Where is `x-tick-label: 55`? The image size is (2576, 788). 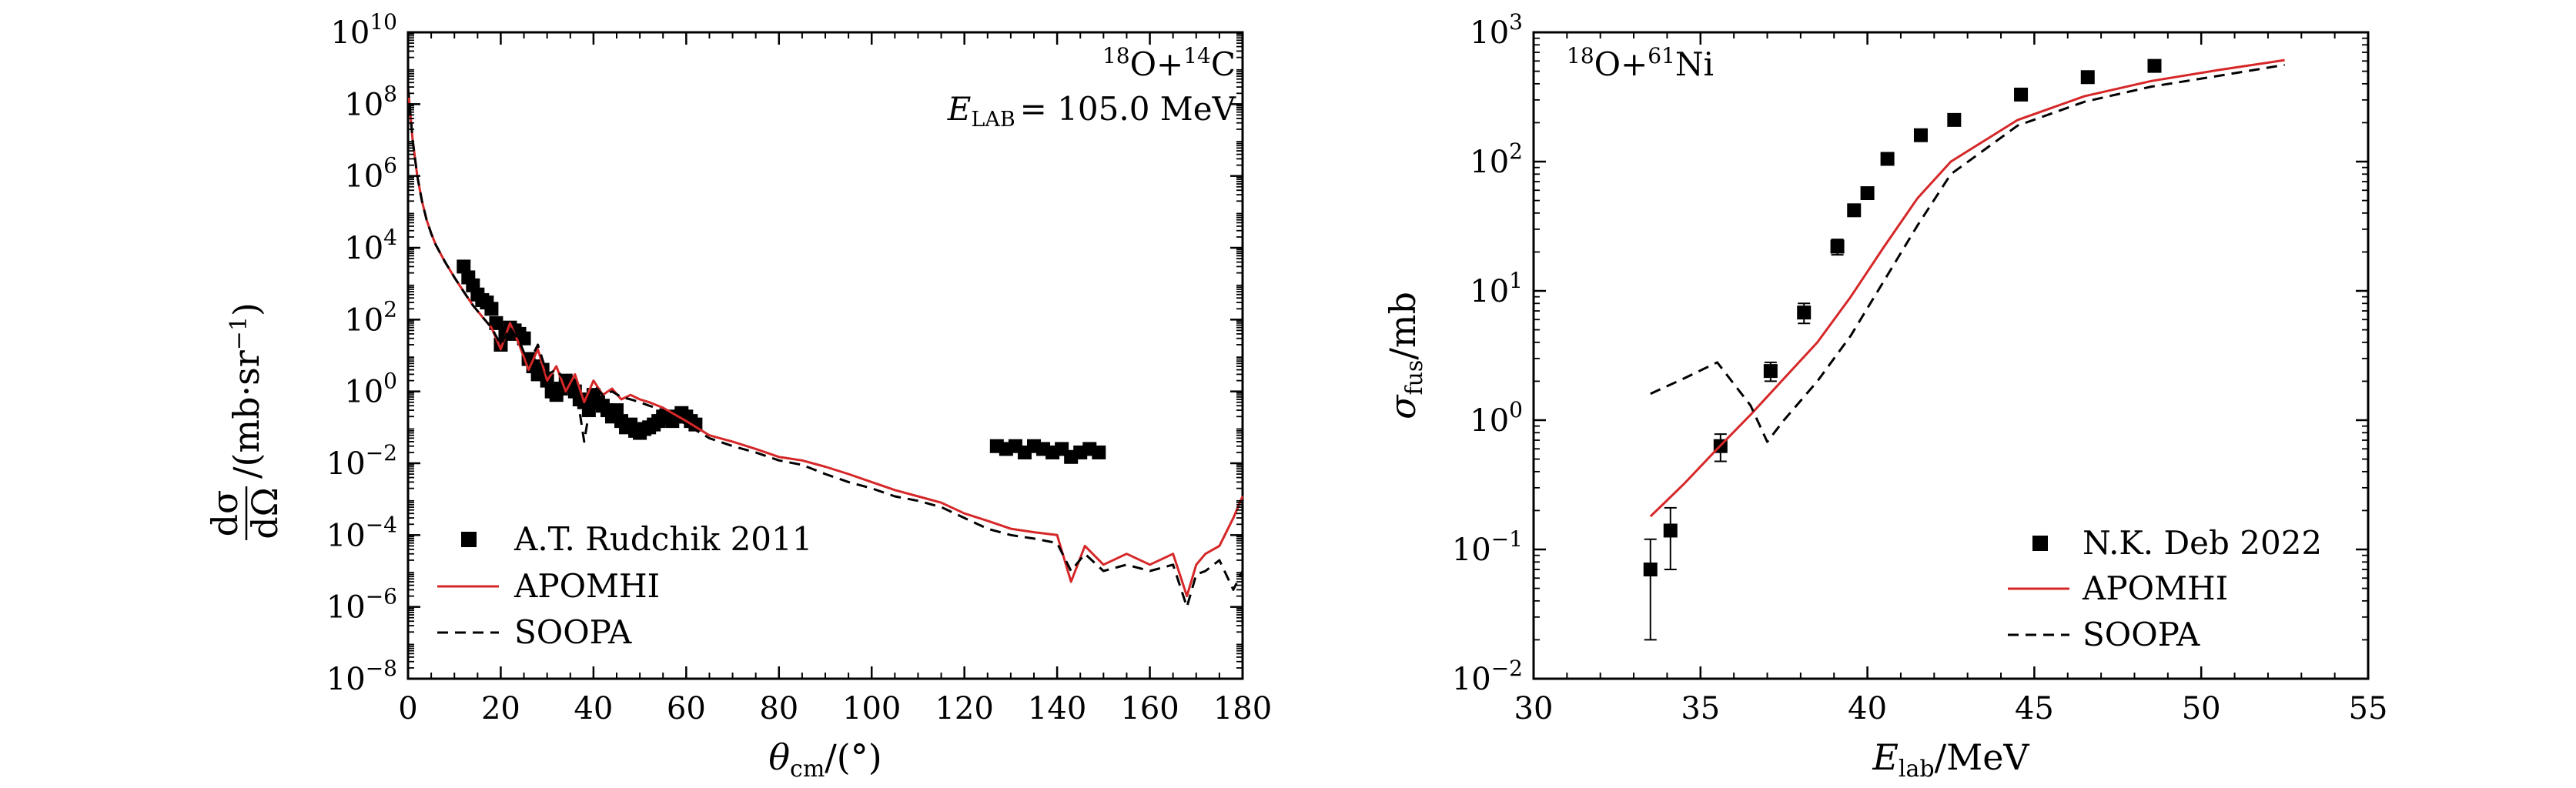 x-tick-label: 55 is located at coordinates (2368, 708).